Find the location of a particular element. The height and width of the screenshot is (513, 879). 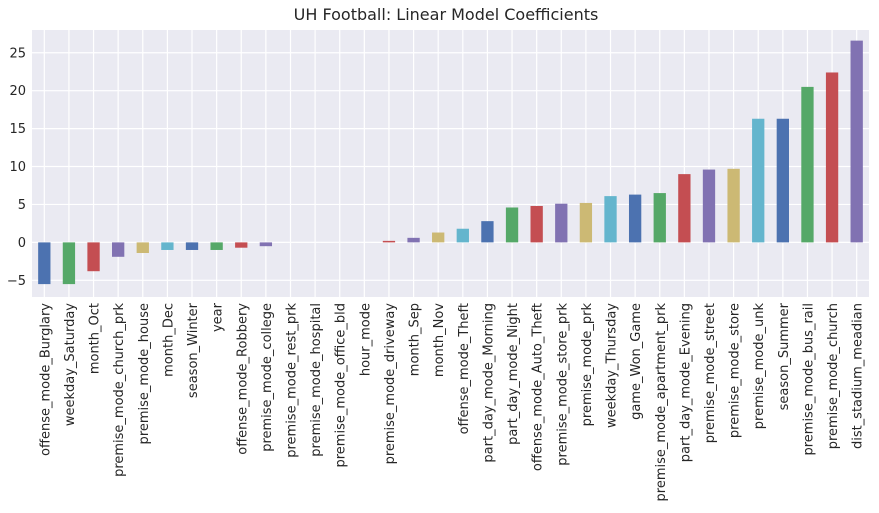

x-tick-label: premise_mode_store_prk is located at coordinates (562, 384).